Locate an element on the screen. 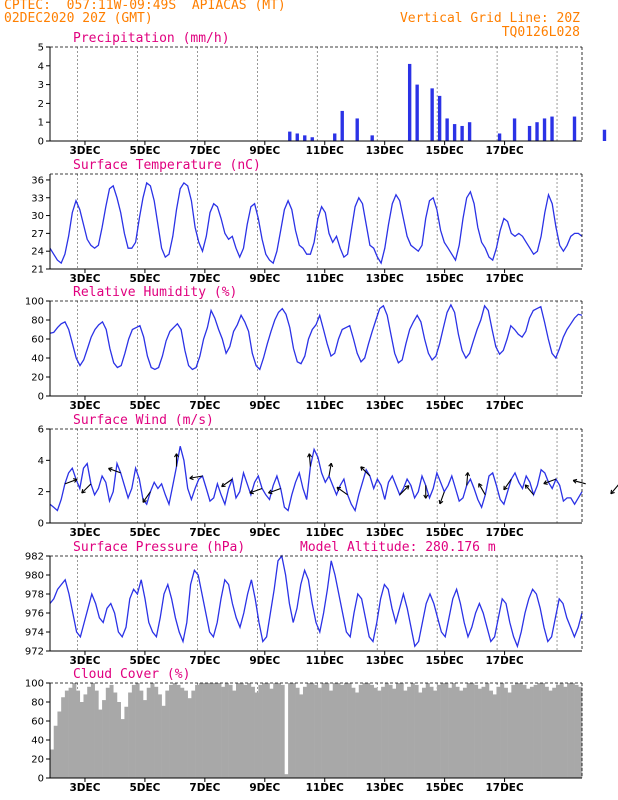 Image resolution: width=618 pixels, height=800 pixels. panel-annotation-4: Model Altitude: 280.176 m is located at coordinates (398, 547).